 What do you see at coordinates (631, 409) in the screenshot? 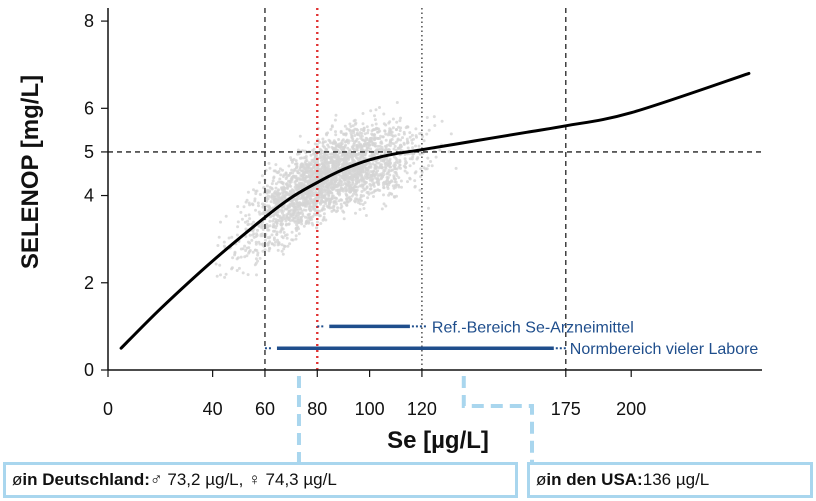
I see `x-tick-label: 200` at bounding box center [631, 409].